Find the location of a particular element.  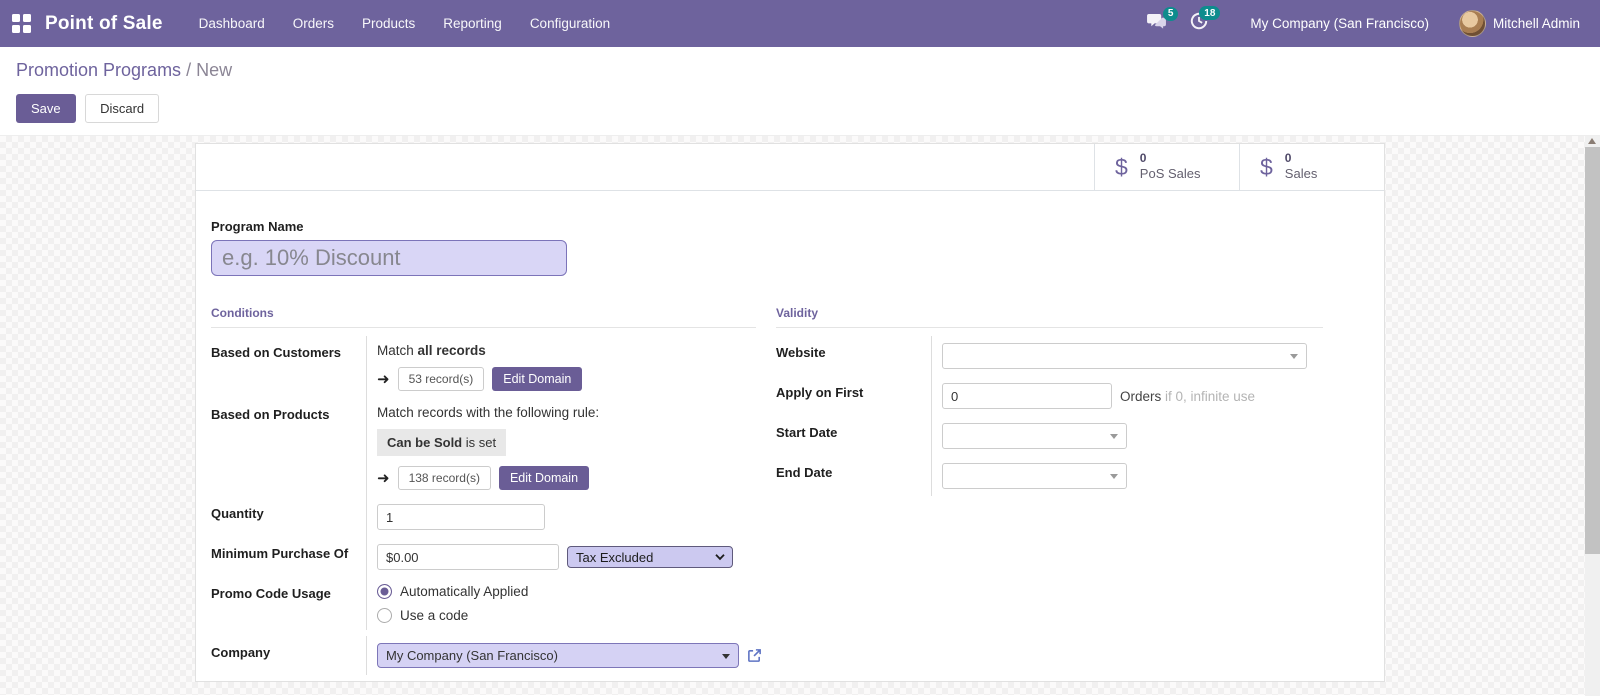

scroll-up-arrow-icon is located at coordinates (1592, 141).